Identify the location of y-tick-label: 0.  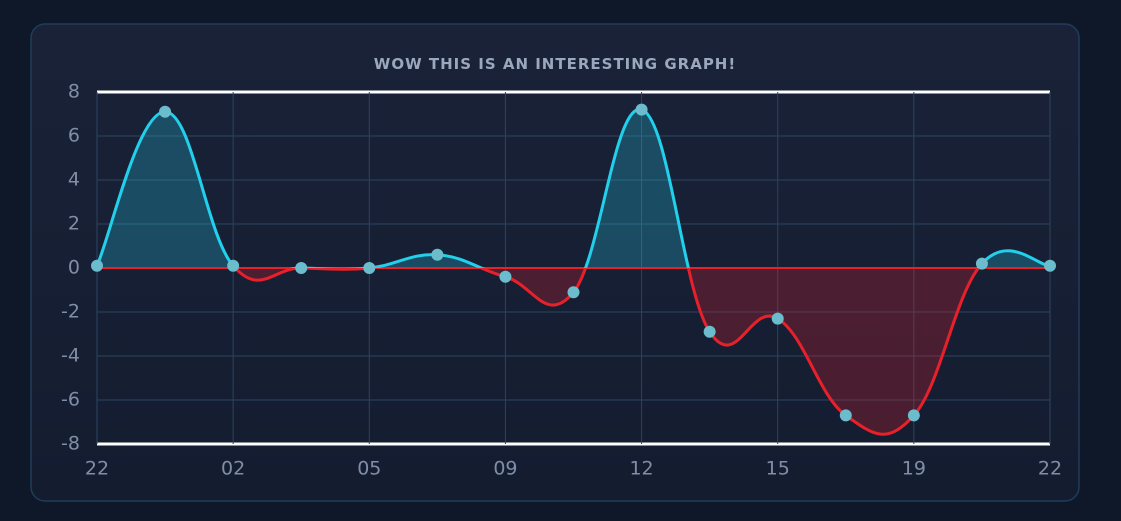
(74, 268).